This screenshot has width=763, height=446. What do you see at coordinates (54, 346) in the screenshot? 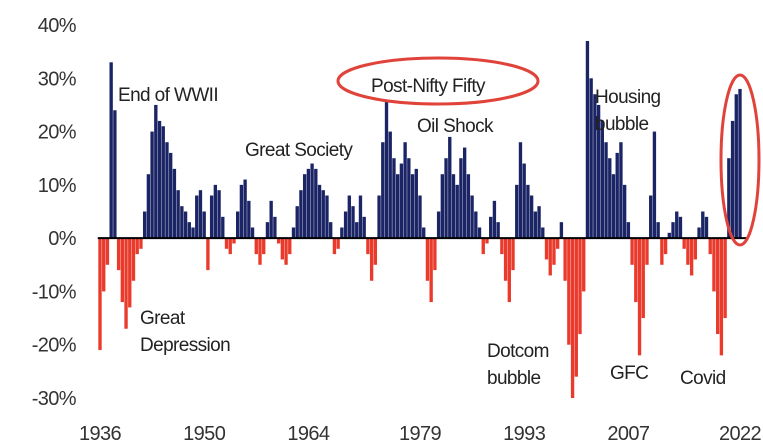
I see `y-tick-label: -20%` at bounding box center [54, 346].